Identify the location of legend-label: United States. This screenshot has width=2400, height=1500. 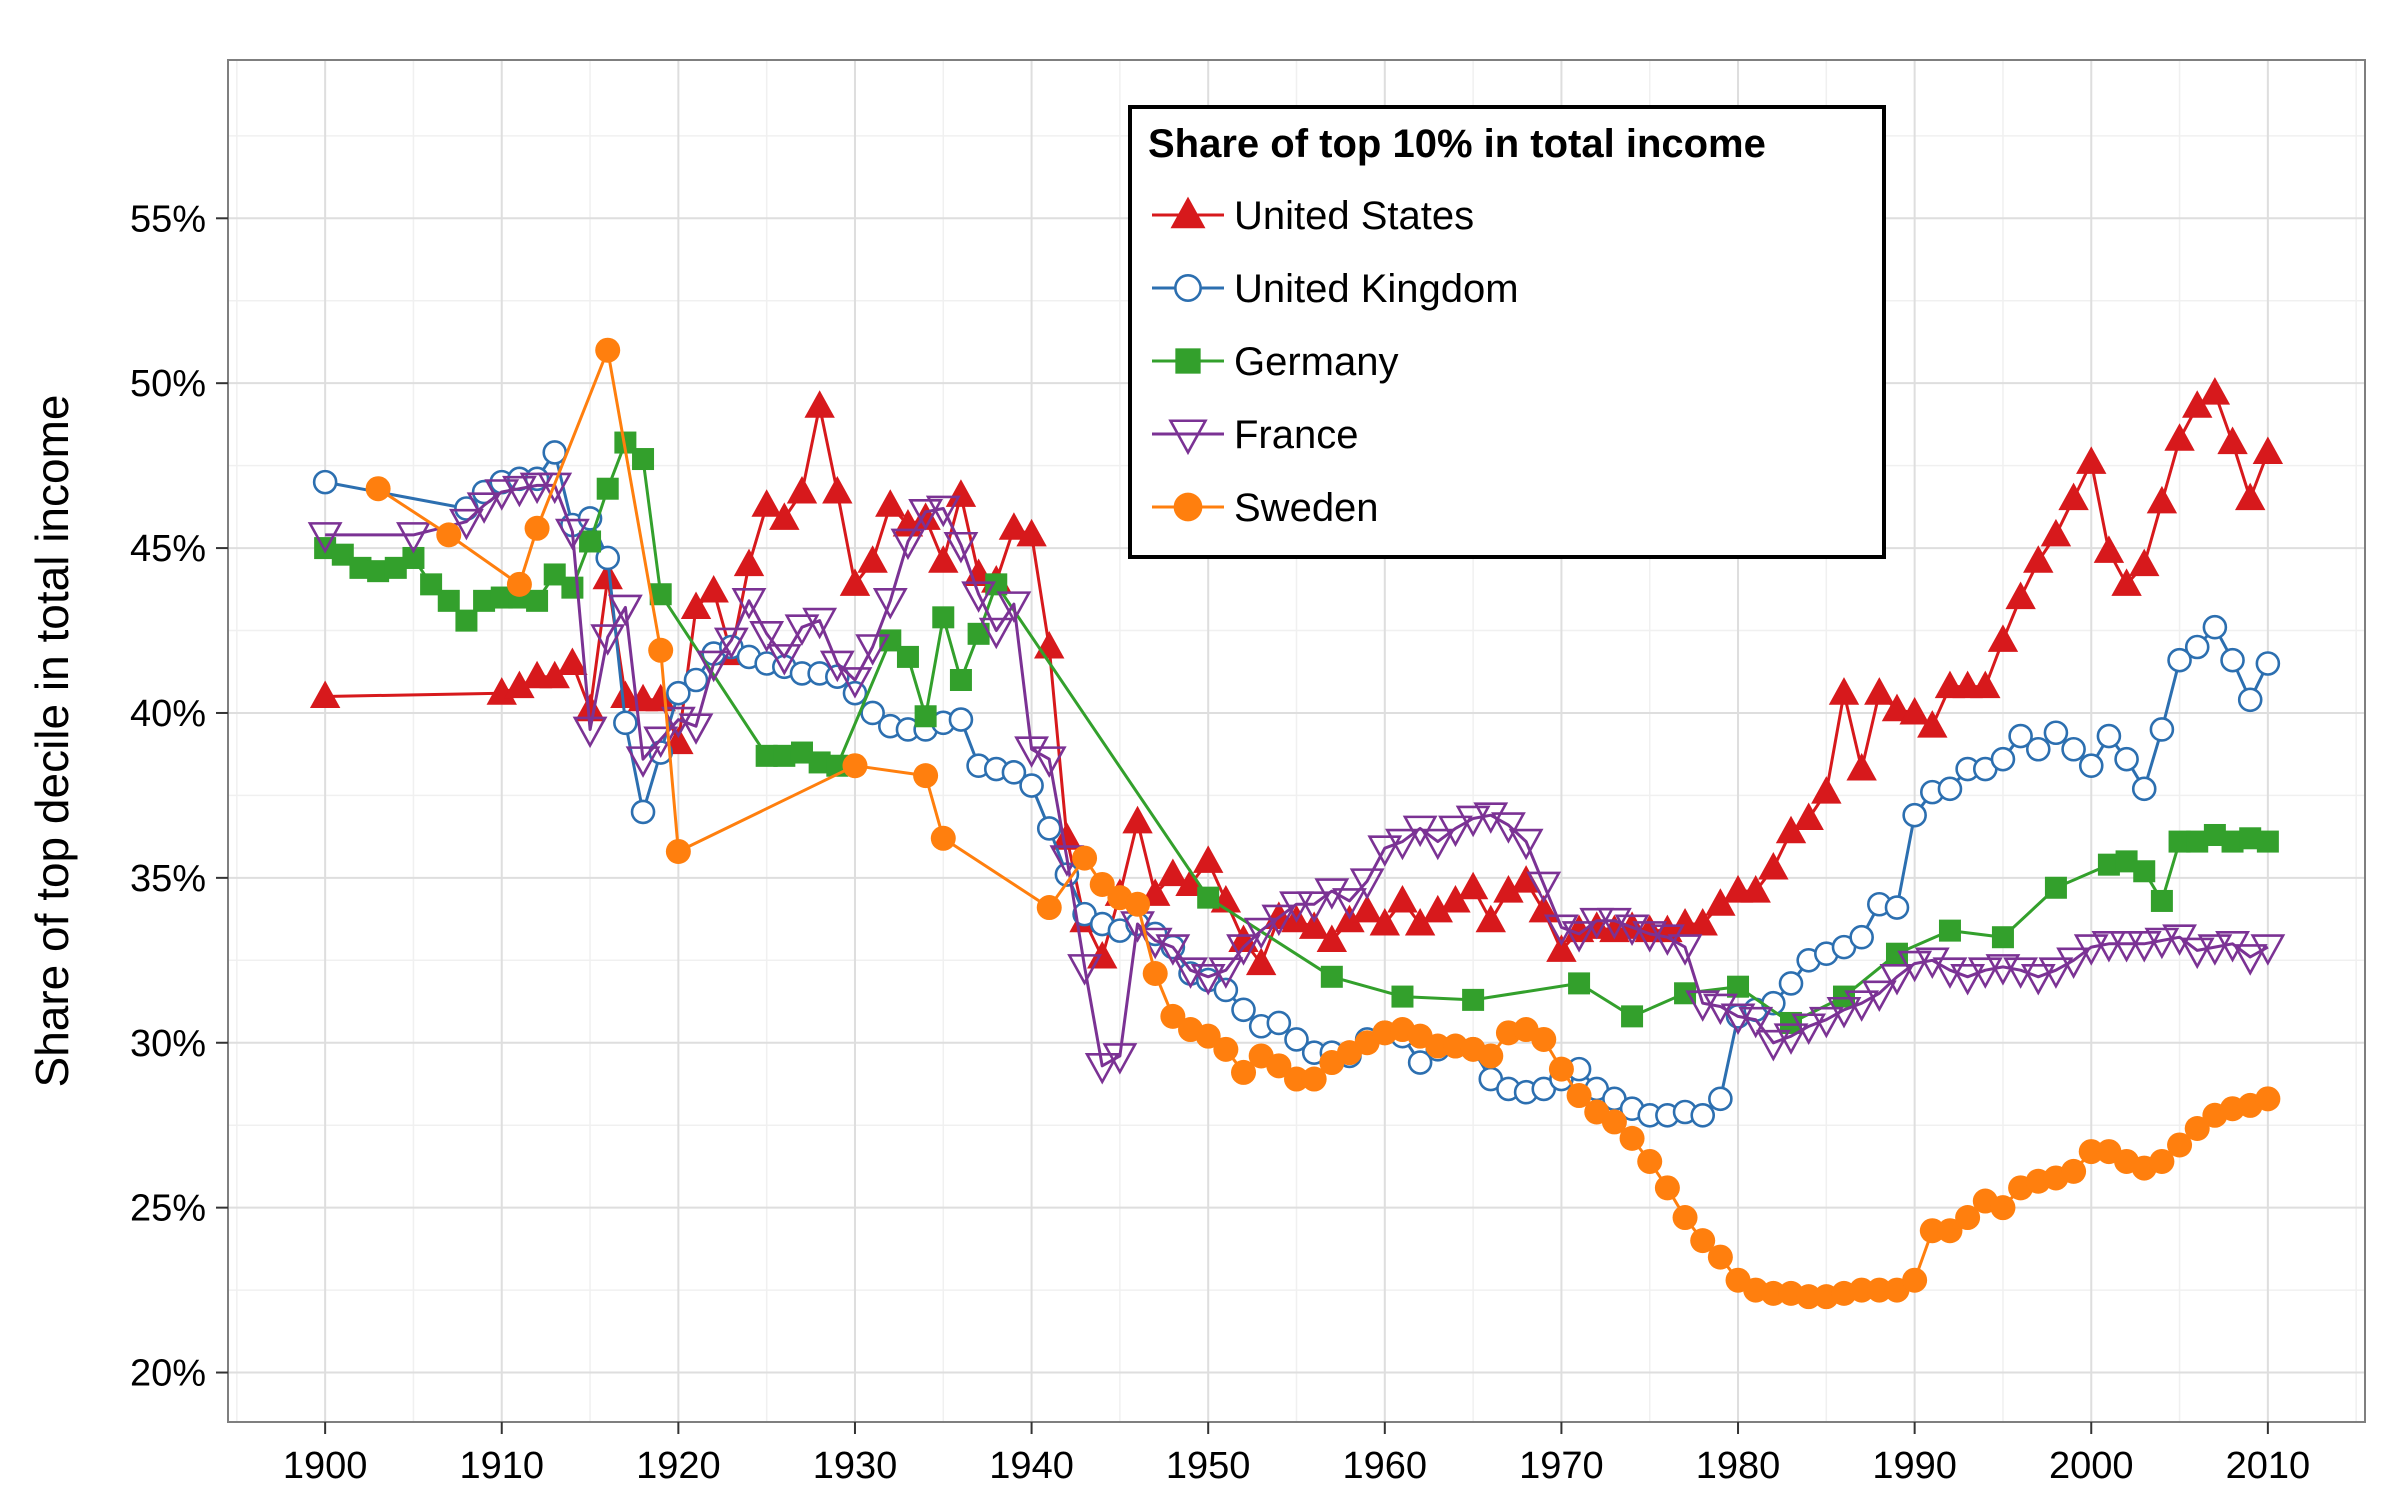
(1354, 216).